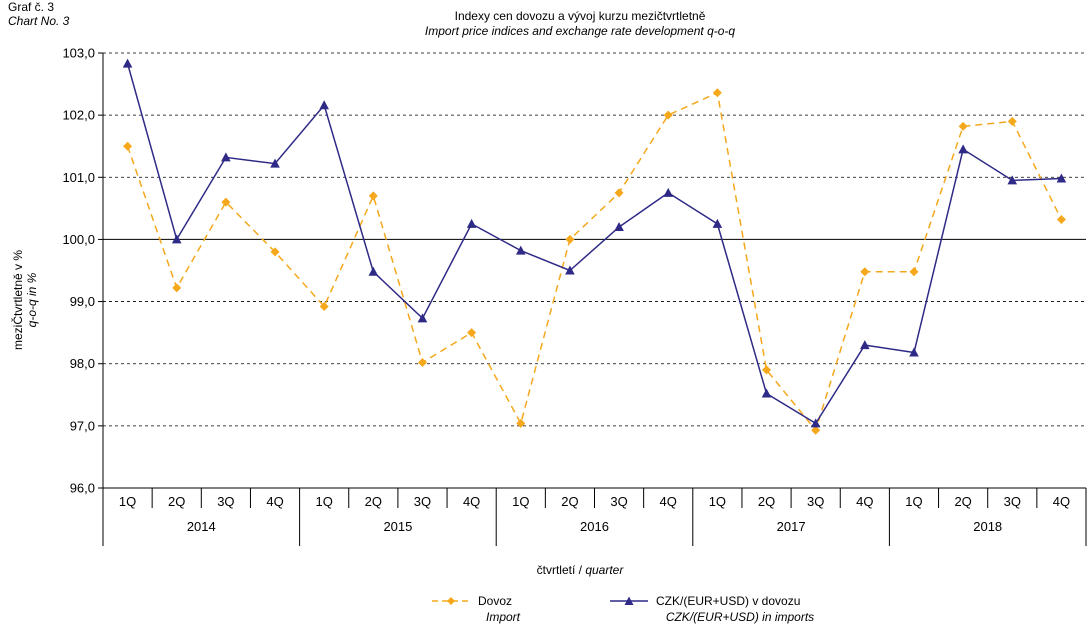 The width and height of the screenshot is (1091, 632). I want to click on y-tick-label: 97,0, so click(82, 425).